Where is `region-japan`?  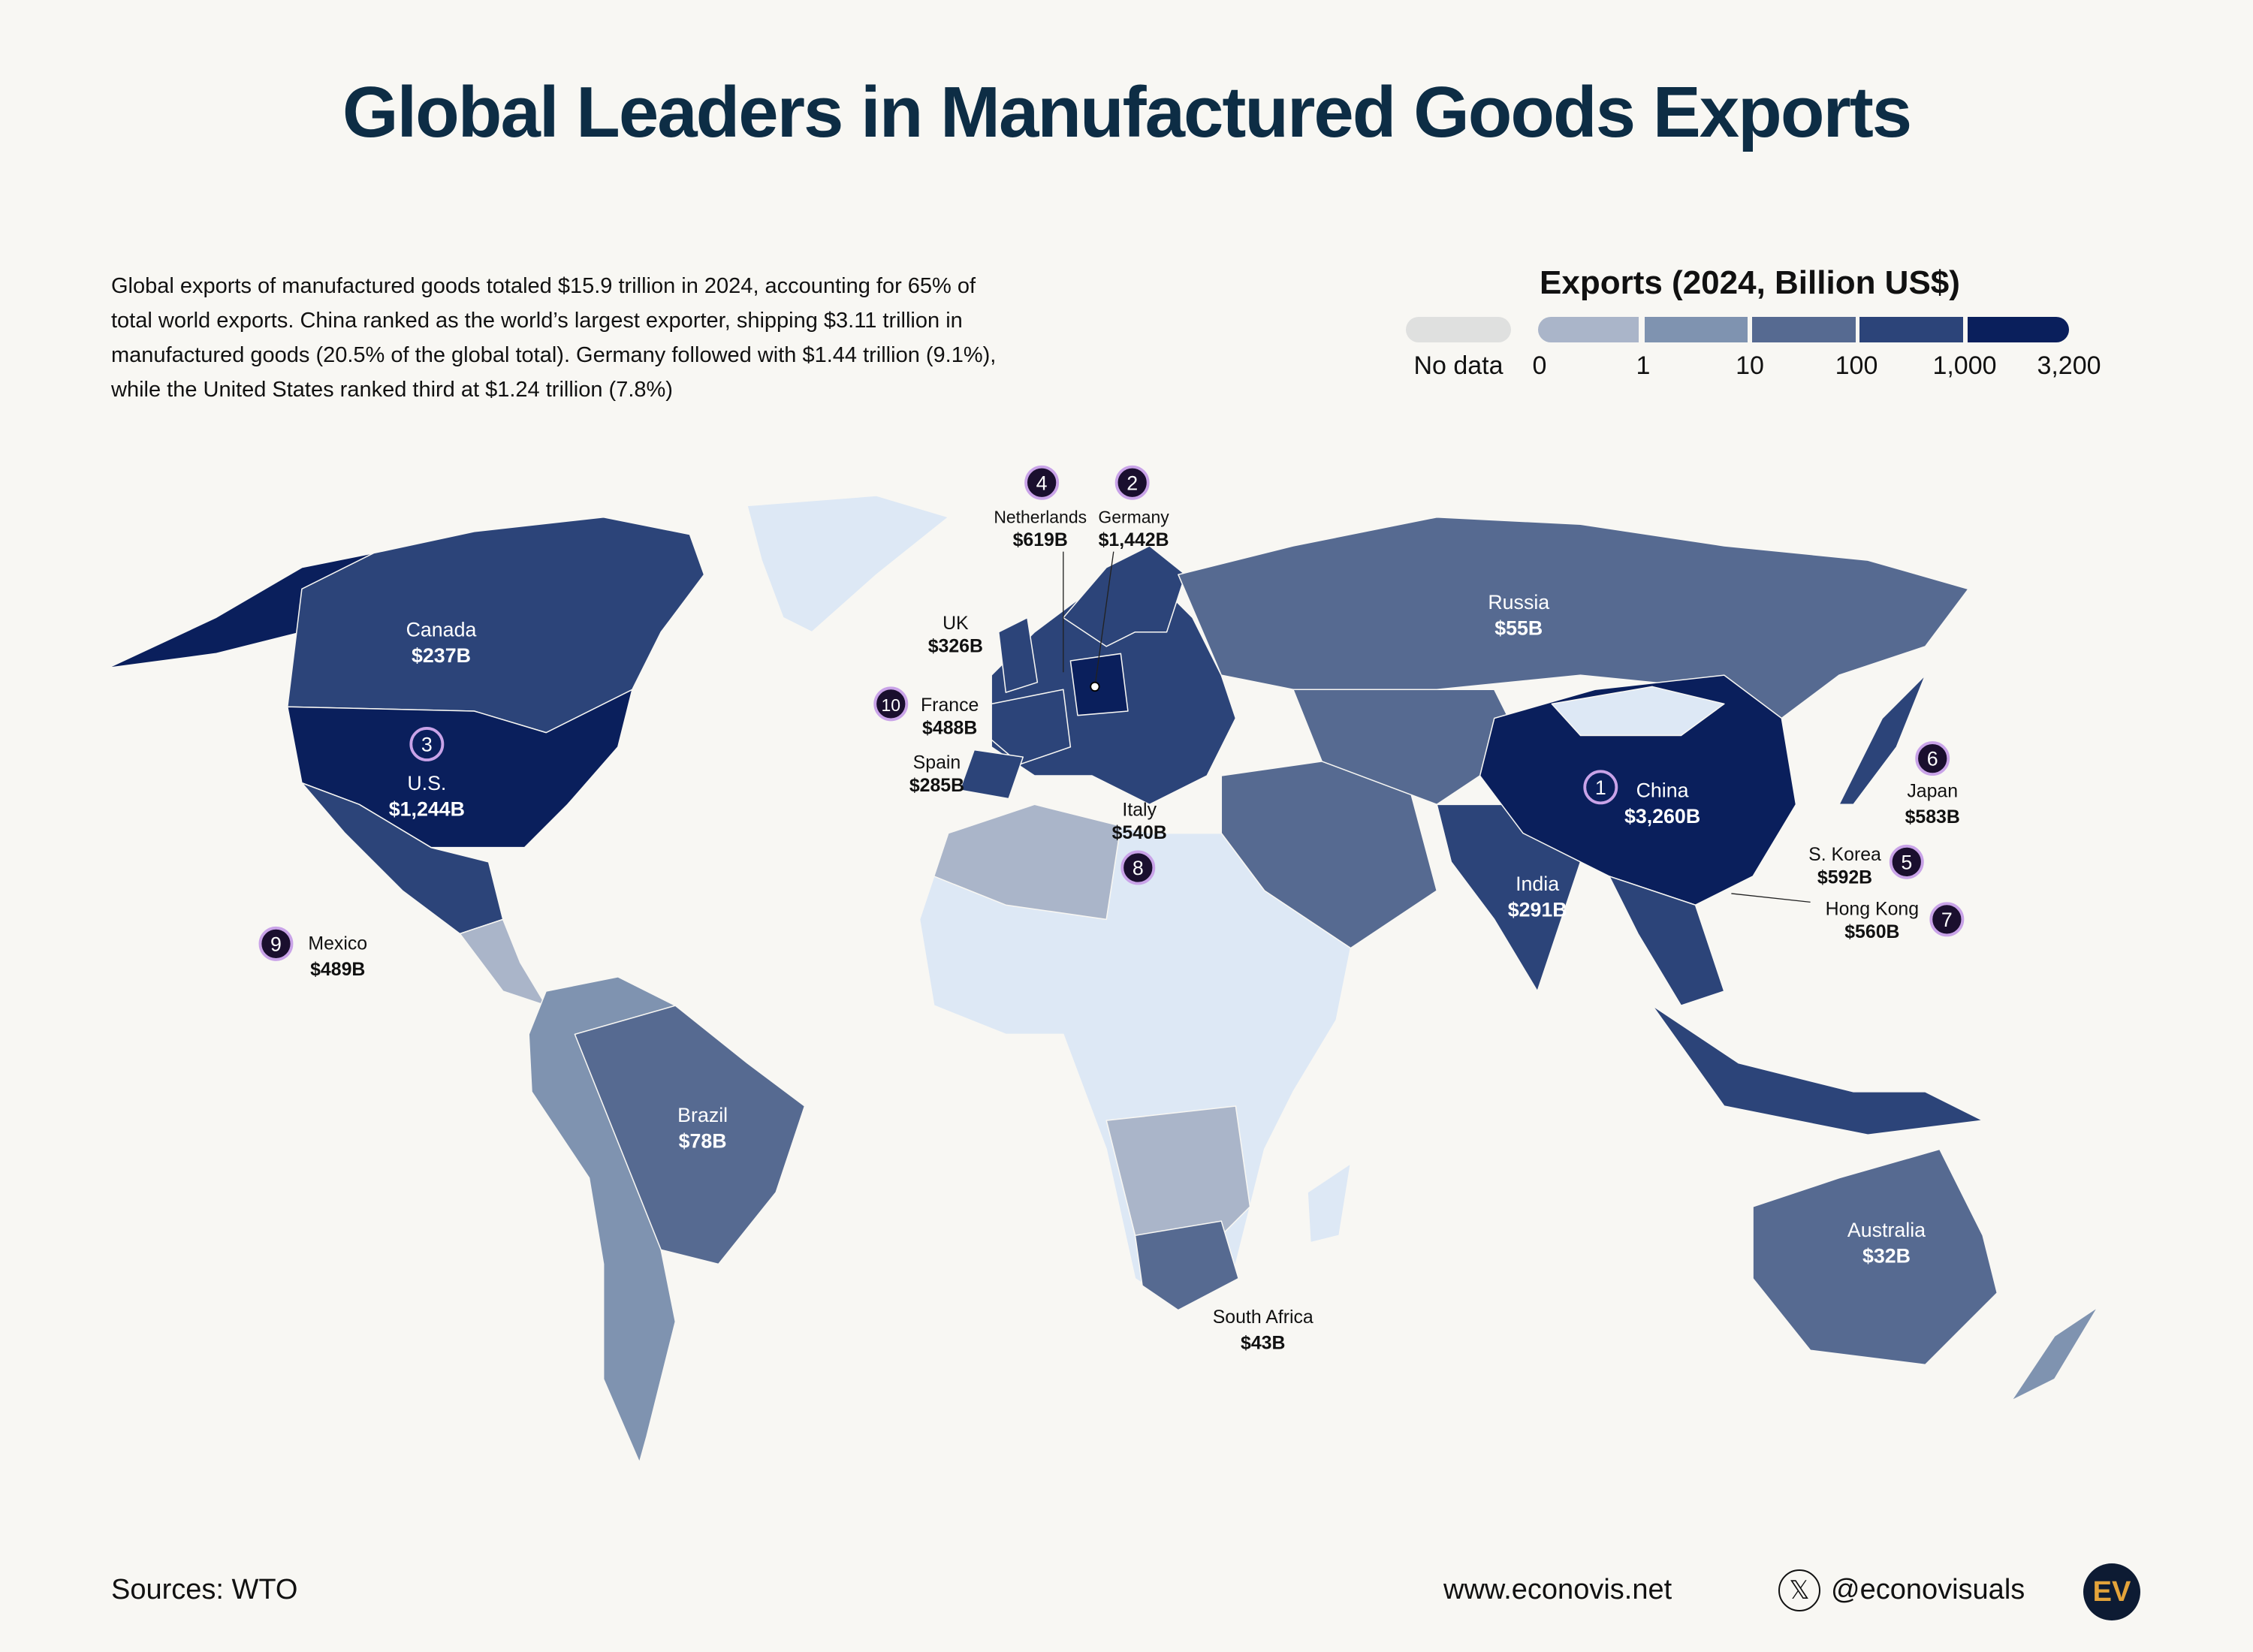
region-japan is located at coordinates (1882, 740).